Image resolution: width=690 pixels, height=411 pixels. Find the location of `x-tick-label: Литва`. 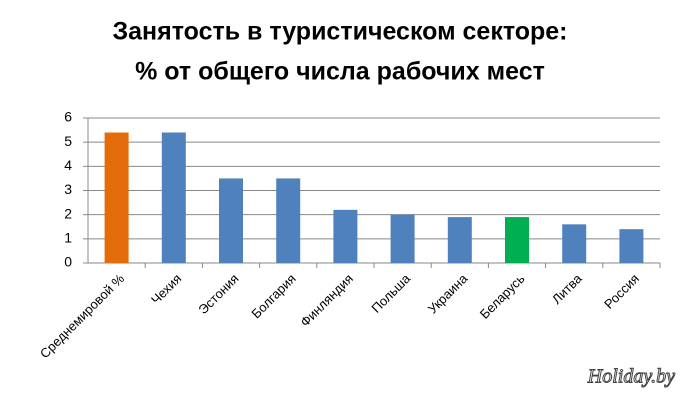

x-tick-label: Литва is located at coordinates (567, 288).